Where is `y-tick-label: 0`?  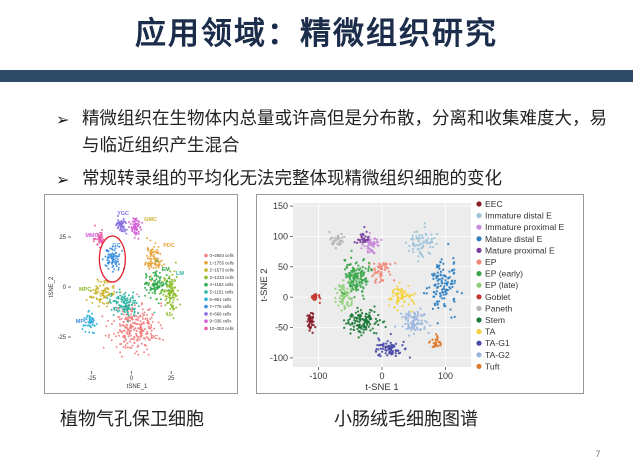
y-tick-label: 0 is located at coordinates (285, 297).